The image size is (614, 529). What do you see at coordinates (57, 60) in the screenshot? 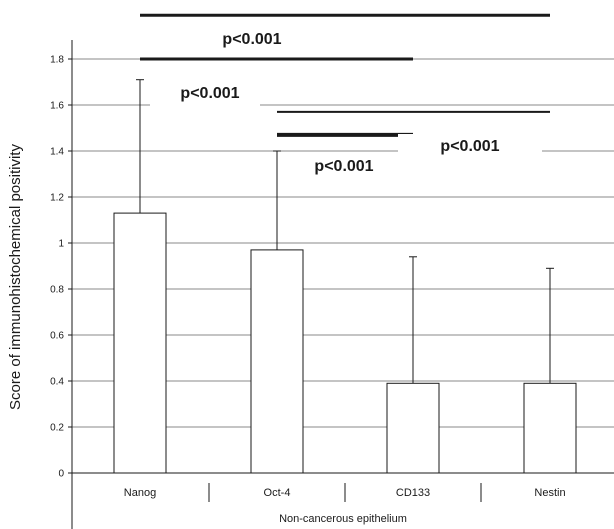
I see `y-tick-label-9: 1.8` at bounding box center [57, 60].